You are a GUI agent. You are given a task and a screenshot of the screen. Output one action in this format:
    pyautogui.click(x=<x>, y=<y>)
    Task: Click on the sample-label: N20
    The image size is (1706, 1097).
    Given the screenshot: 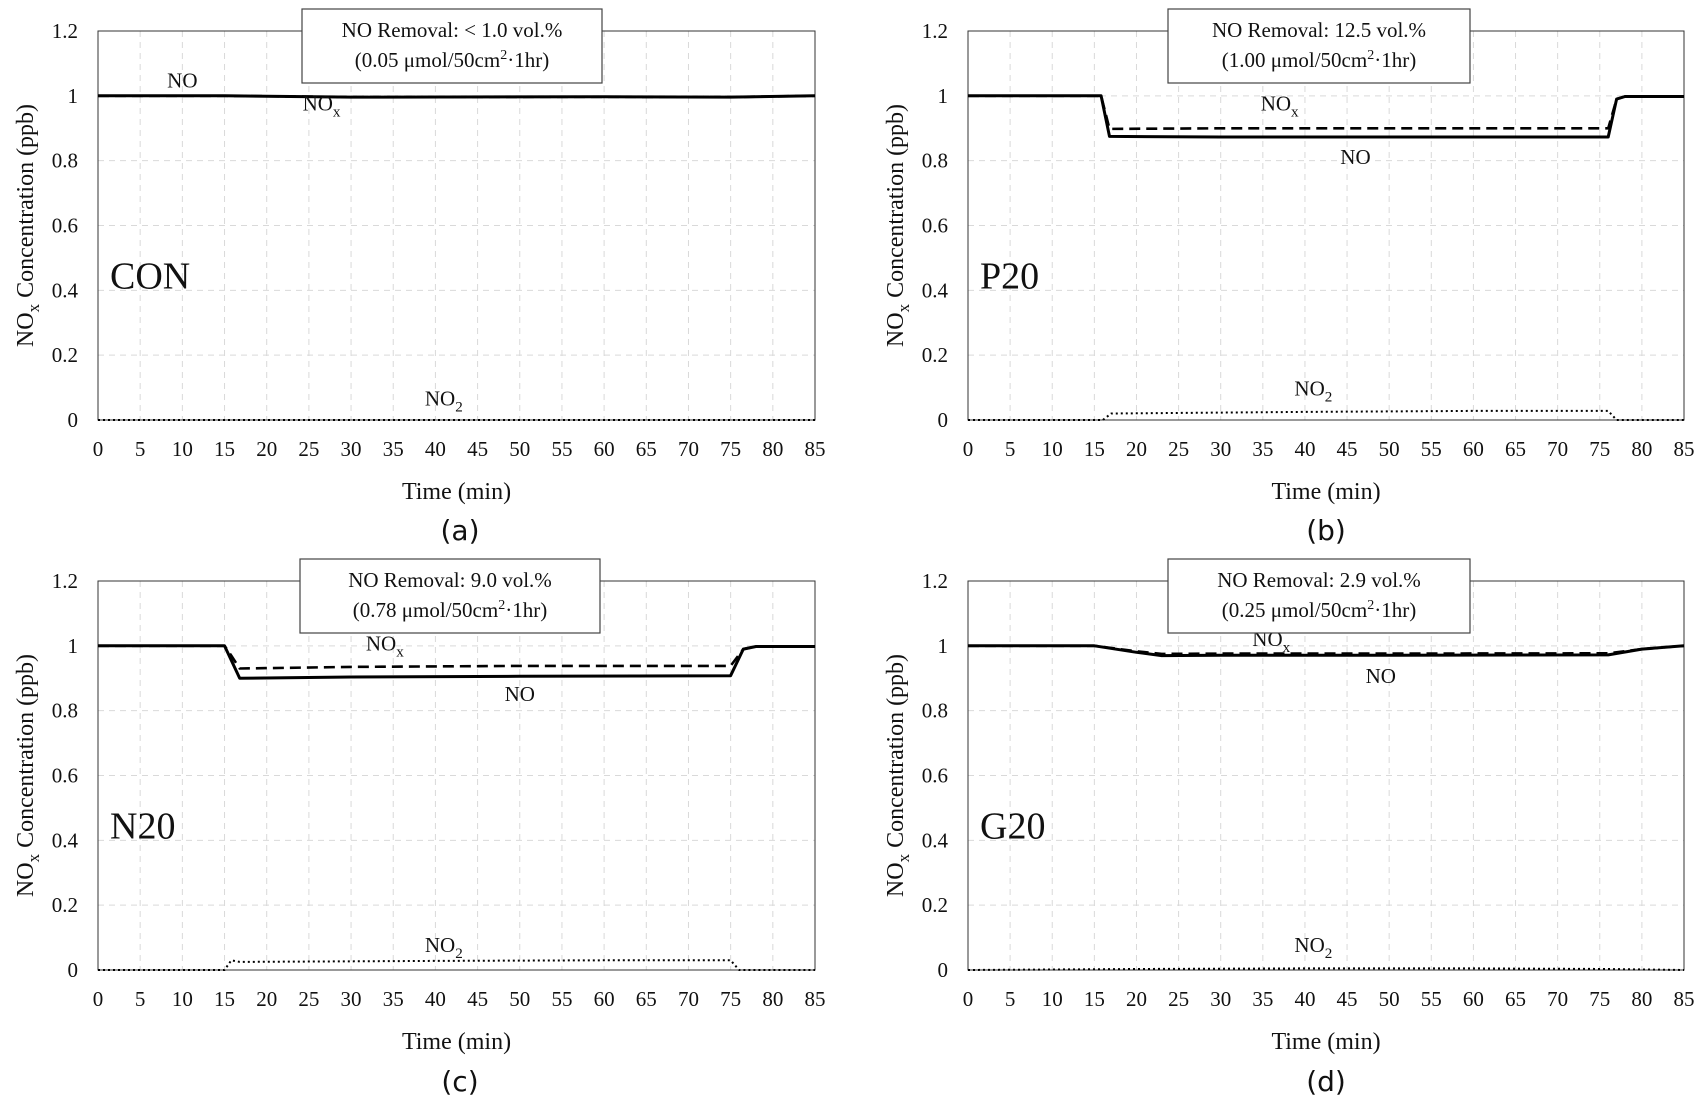 What is the action you would take?
    pyautogui.click(x=142, y=827)
    